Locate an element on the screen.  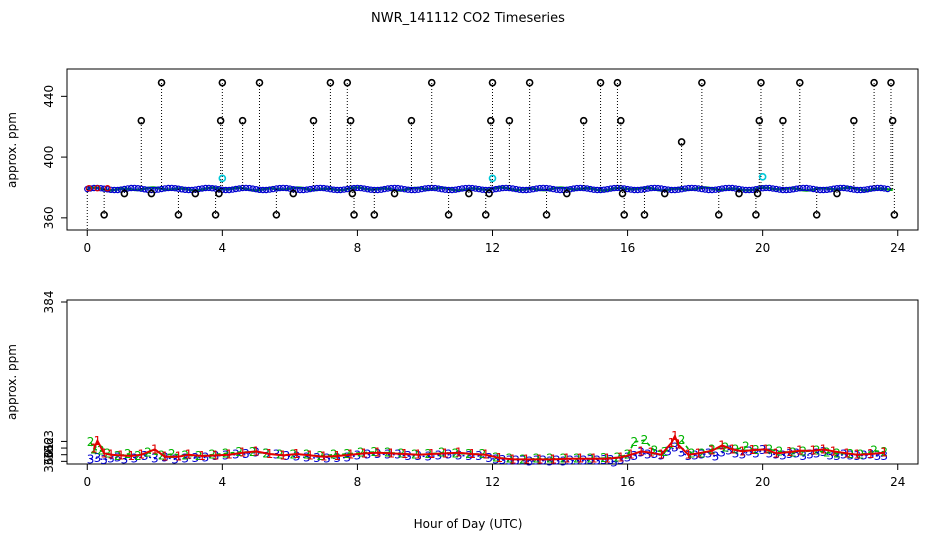
top-red-point is located at coordinates (89, 188).